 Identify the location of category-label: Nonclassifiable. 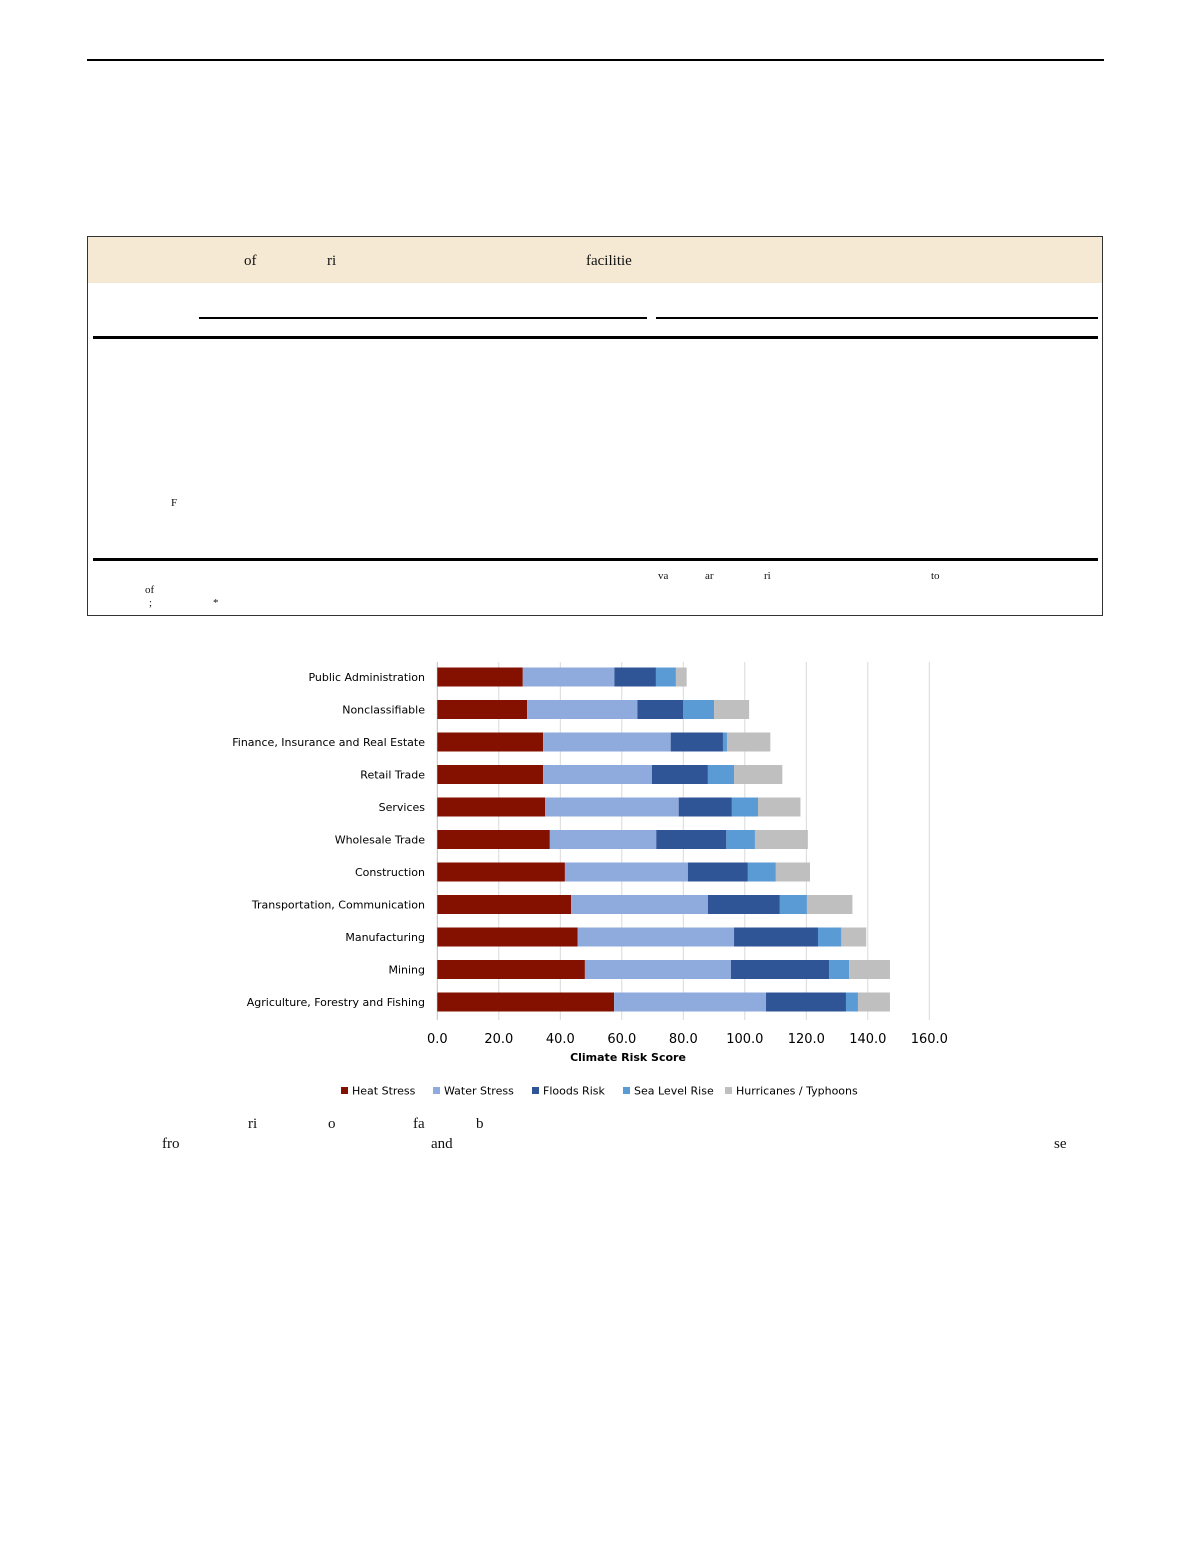
(383, 710).